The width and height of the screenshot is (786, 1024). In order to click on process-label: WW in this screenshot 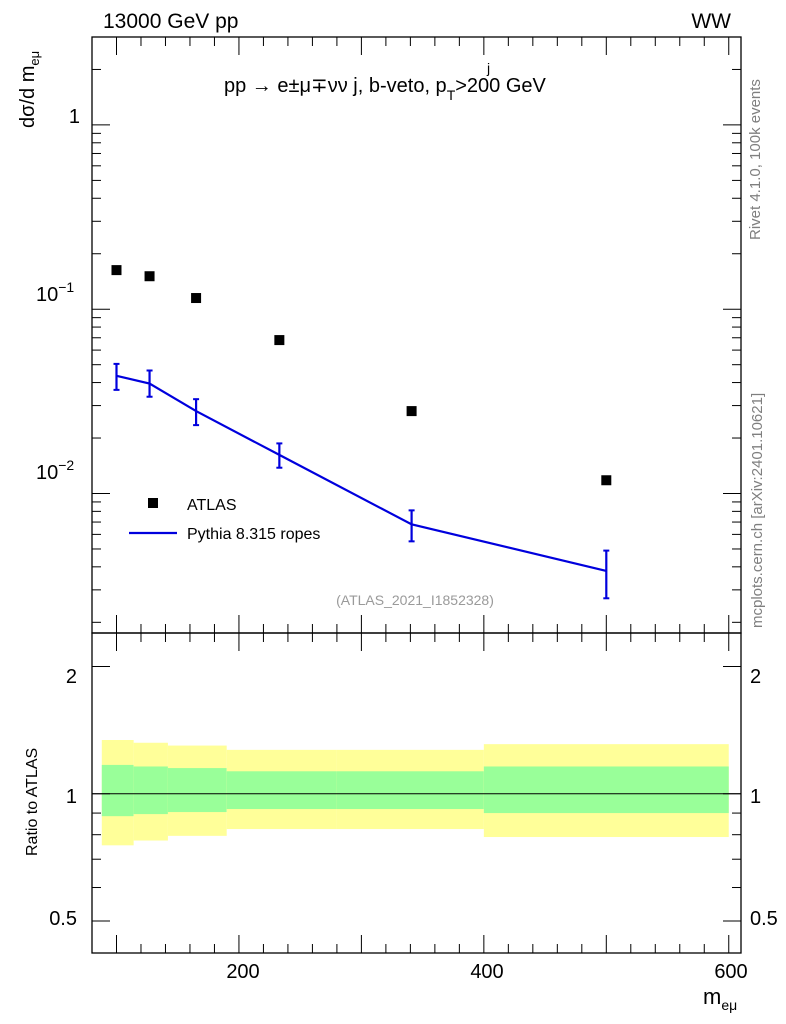, I will do `click(711, 21)`.